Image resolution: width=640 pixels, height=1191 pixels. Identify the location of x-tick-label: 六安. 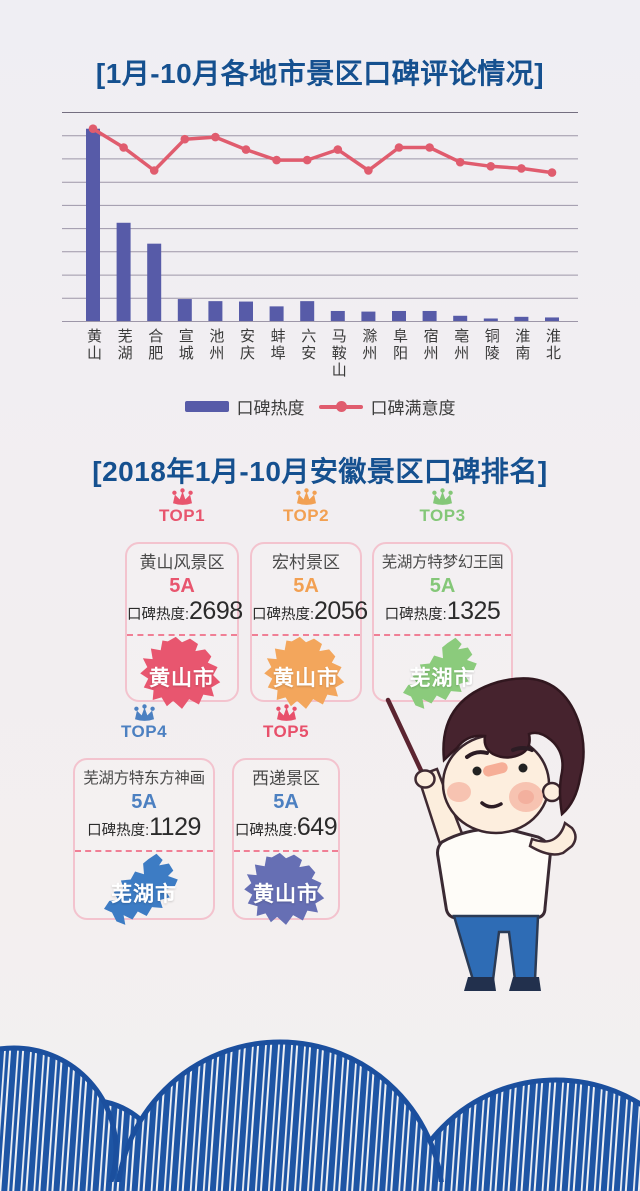
(308, 345).